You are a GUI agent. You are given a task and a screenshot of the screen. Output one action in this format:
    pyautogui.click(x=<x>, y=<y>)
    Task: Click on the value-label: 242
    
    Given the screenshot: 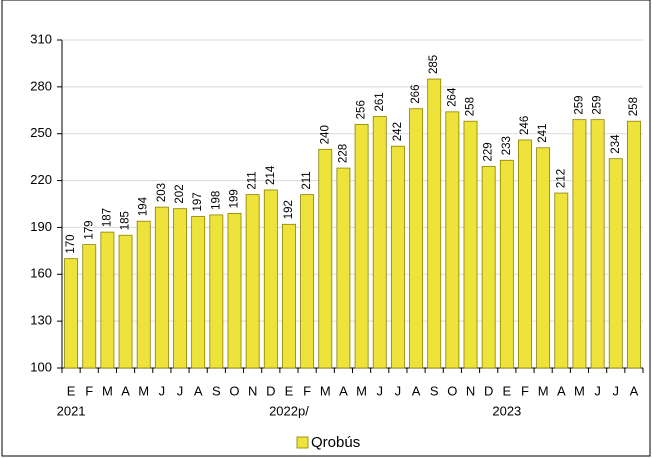 What is the action you would take?
    pyautogui.click(x=398, y=131)
    